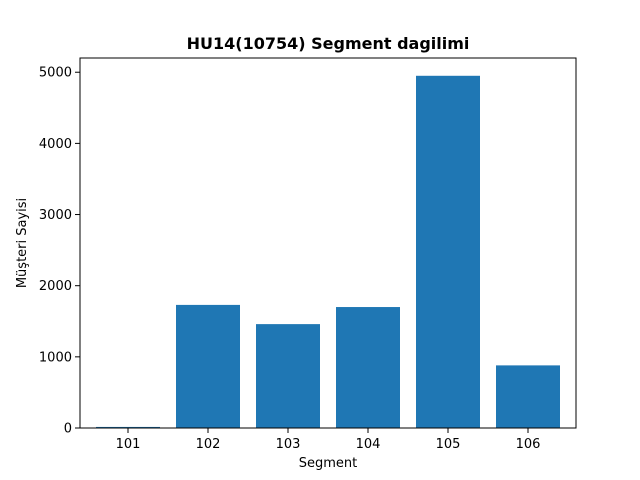  Describe the element at coordinates (128, 444) in the screenshot. I see `x-tick-label-101: 101` at that location.